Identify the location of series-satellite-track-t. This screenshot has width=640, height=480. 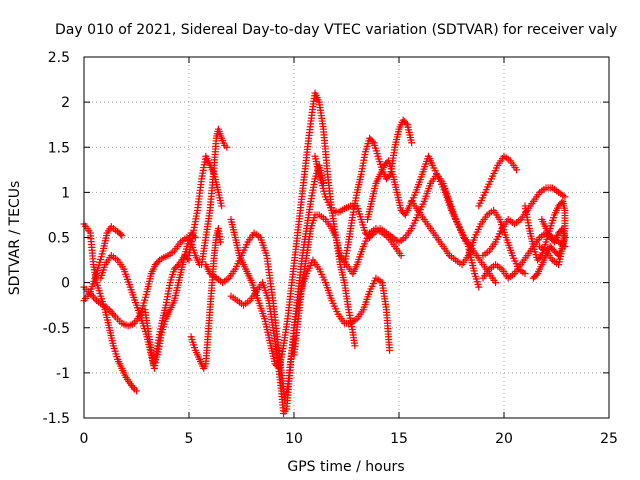
(524, 255).